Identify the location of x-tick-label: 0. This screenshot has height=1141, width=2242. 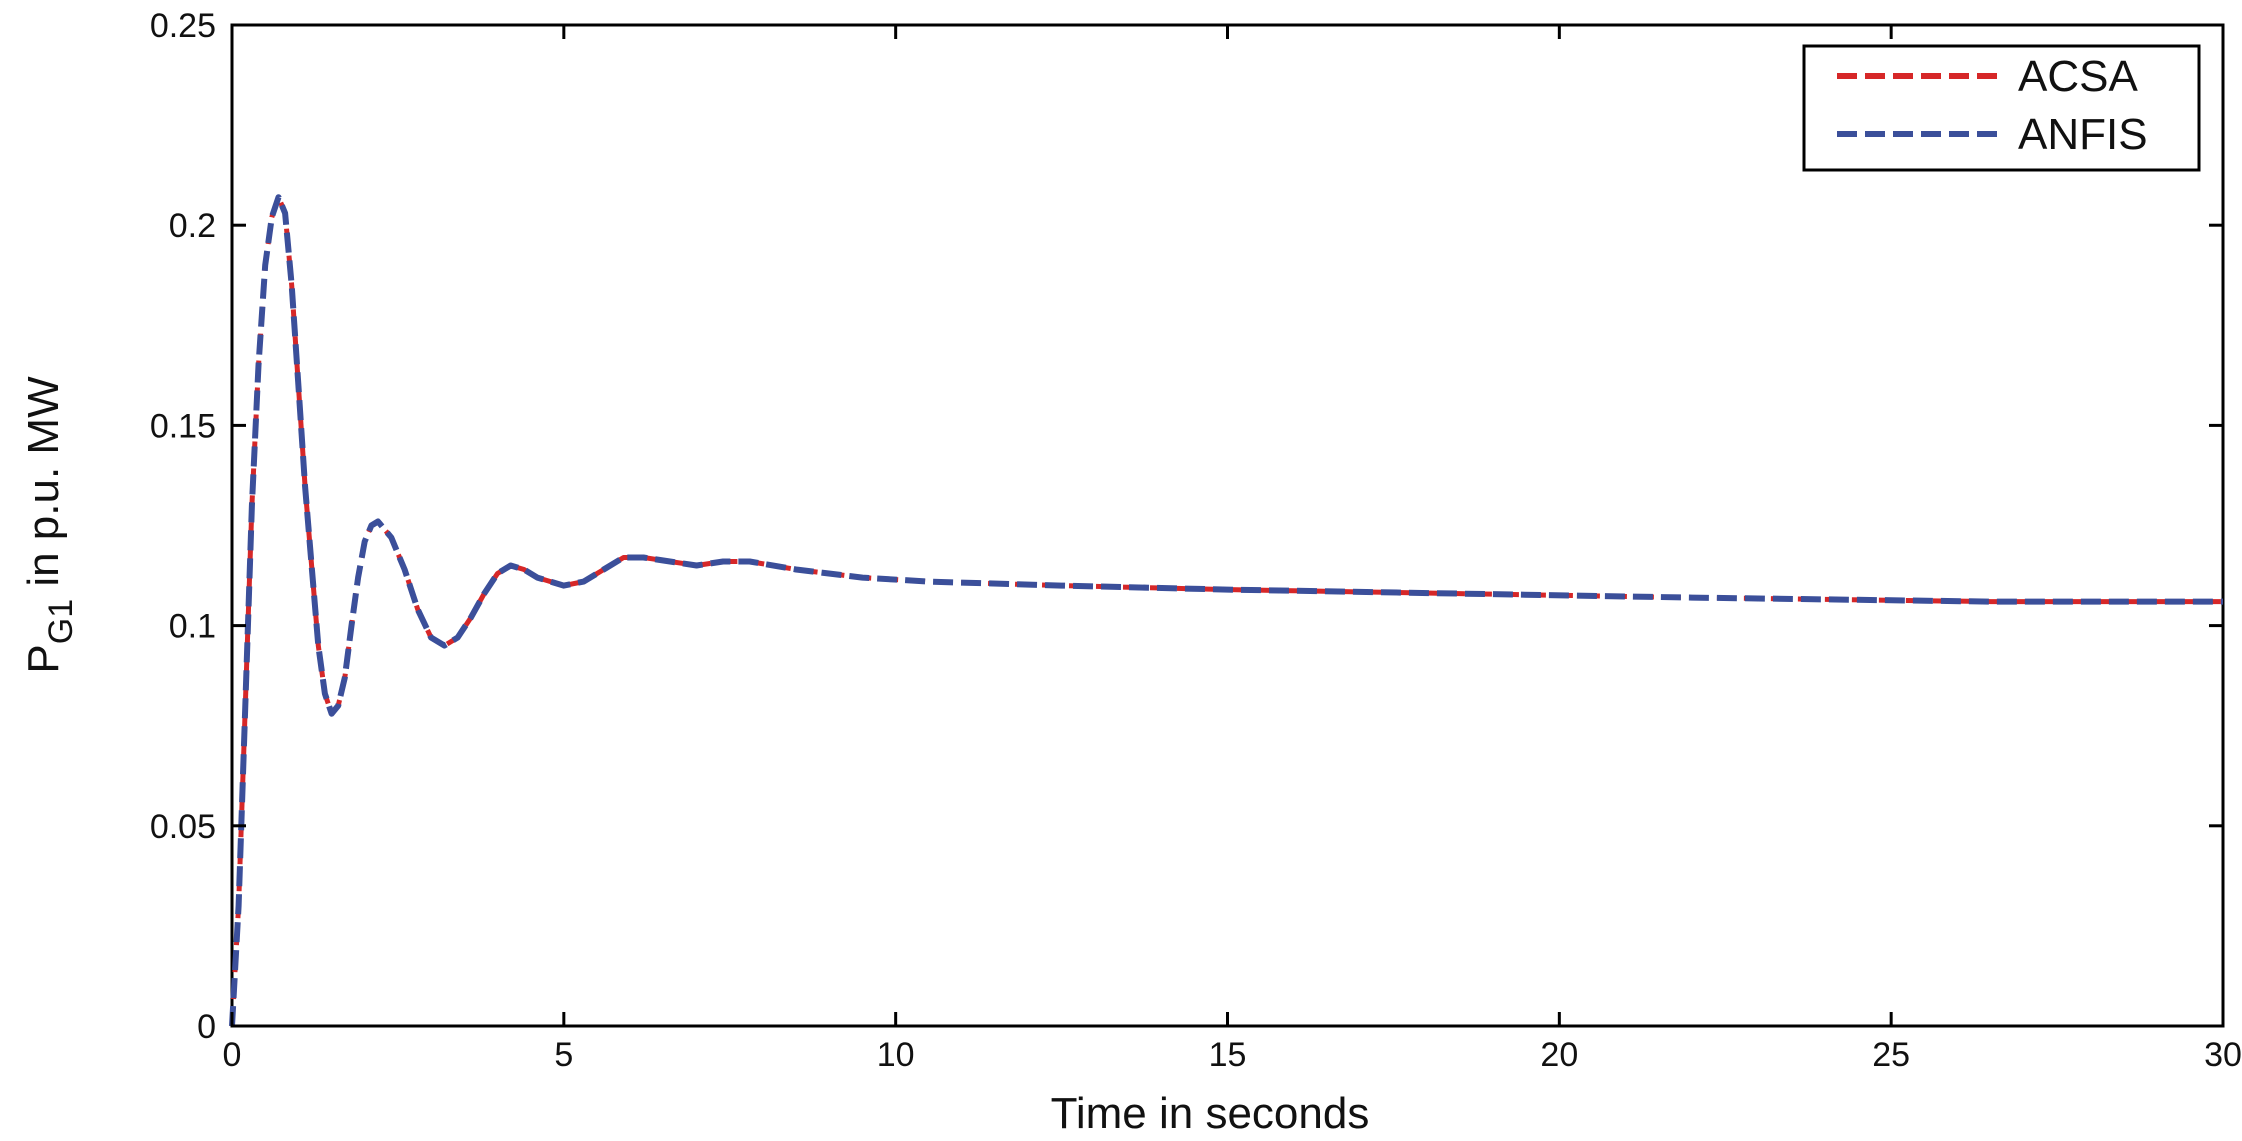
(232, 1055).